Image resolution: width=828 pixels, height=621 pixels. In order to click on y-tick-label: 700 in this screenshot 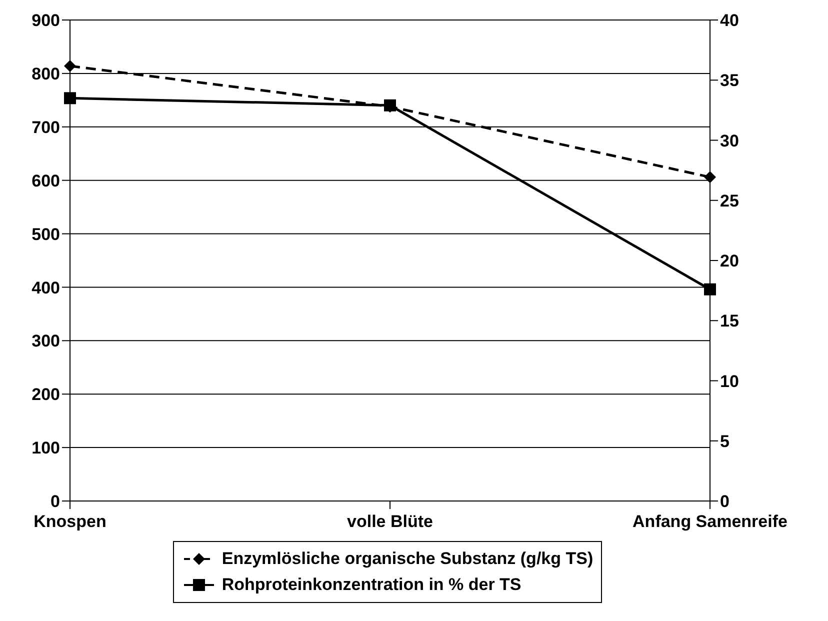, I will do `click(46, 127)`.